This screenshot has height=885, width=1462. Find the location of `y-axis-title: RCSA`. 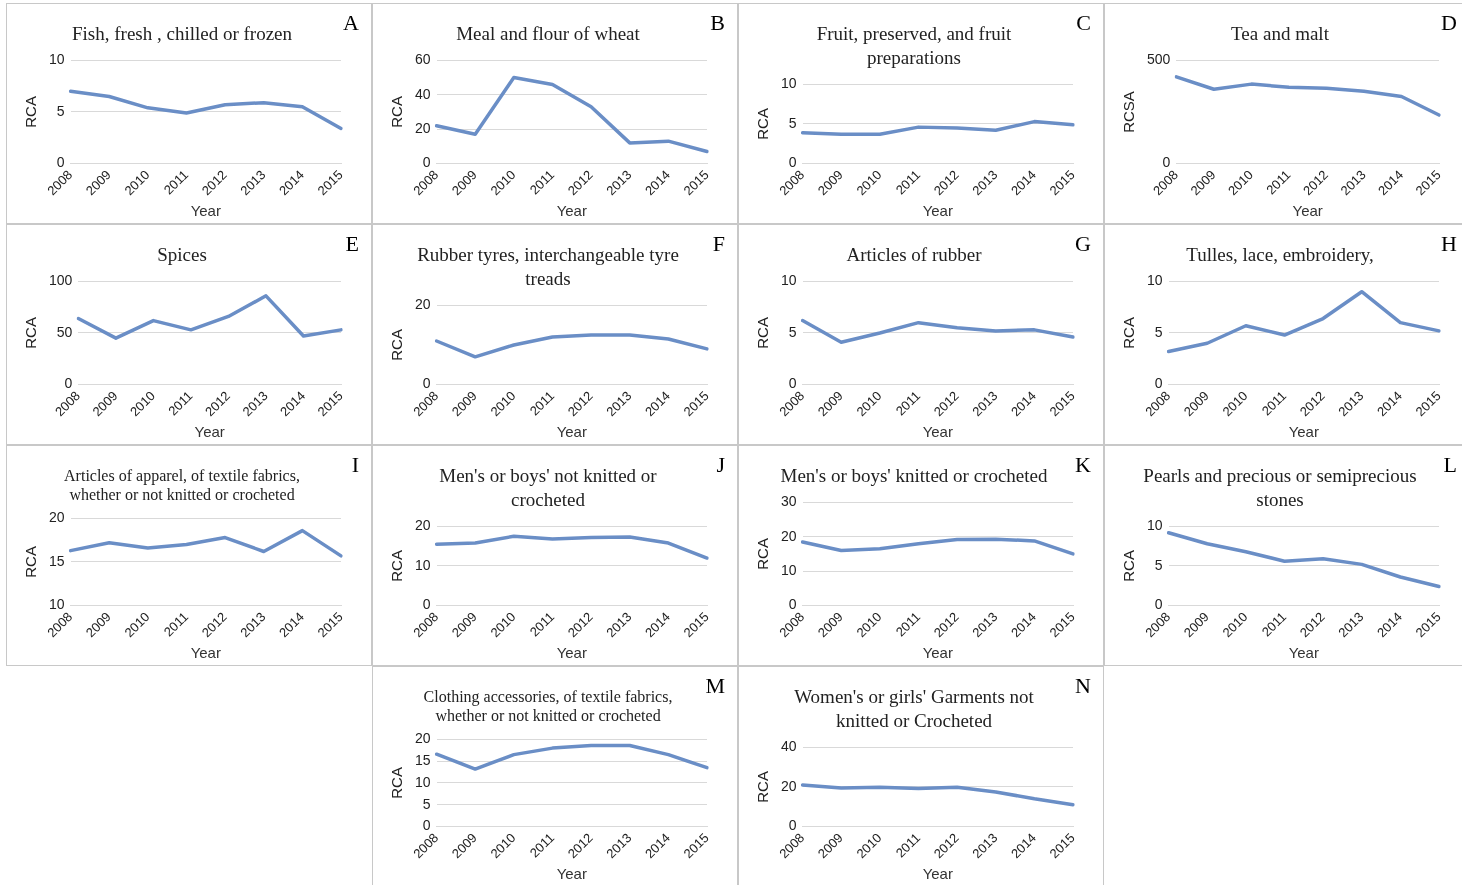

y-axis-title: RCSA is located at coordinates (1129, 112).